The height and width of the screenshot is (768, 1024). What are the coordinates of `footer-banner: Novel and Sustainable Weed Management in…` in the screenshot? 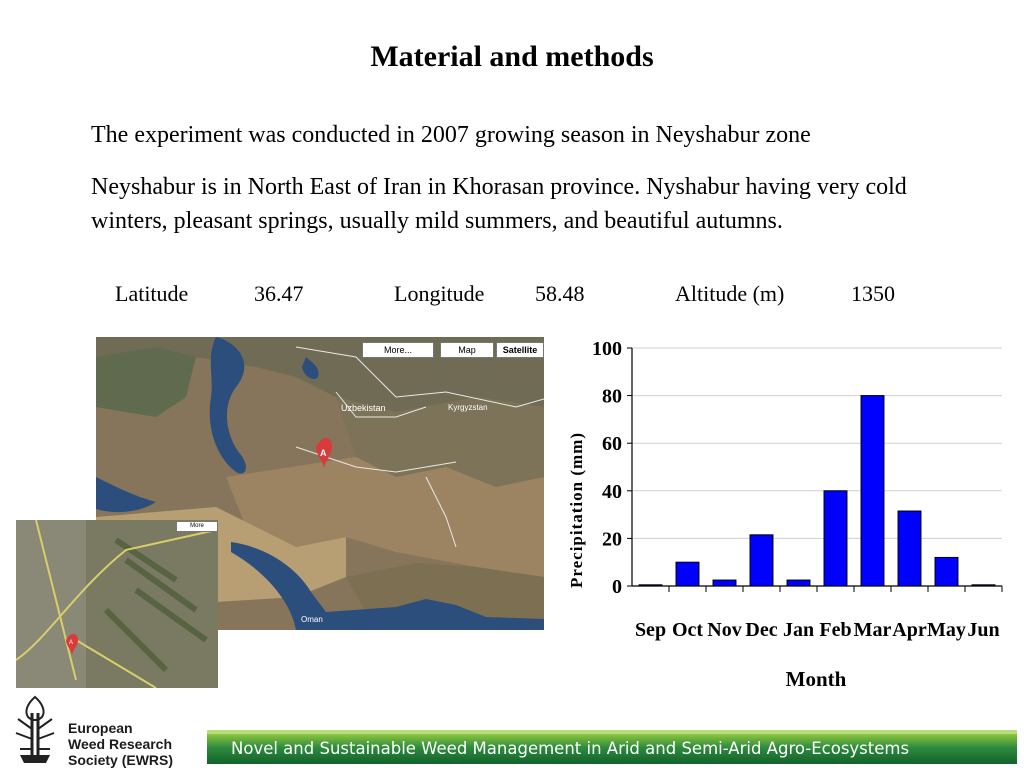 It's located at (612, 747).